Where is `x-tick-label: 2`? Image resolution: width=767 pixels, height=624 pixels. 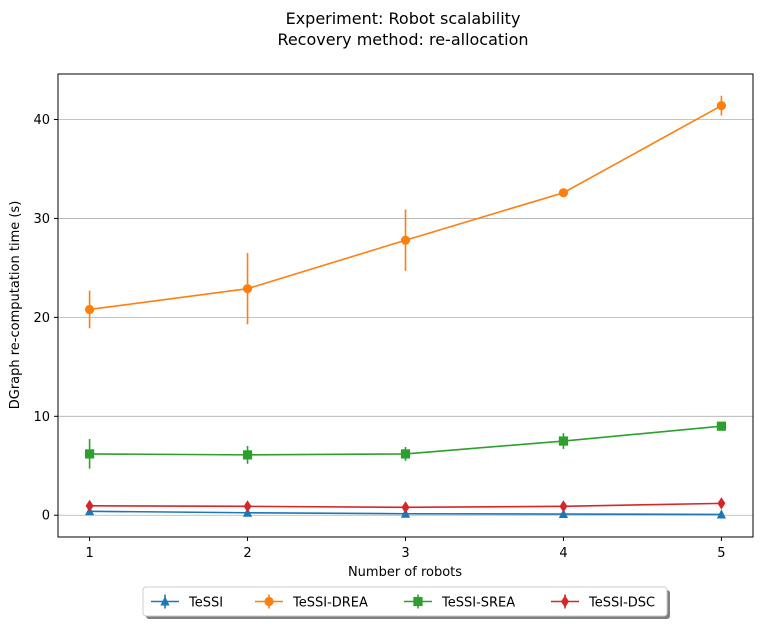
x-tick-label: 2 is located at coordinates (247, 553).